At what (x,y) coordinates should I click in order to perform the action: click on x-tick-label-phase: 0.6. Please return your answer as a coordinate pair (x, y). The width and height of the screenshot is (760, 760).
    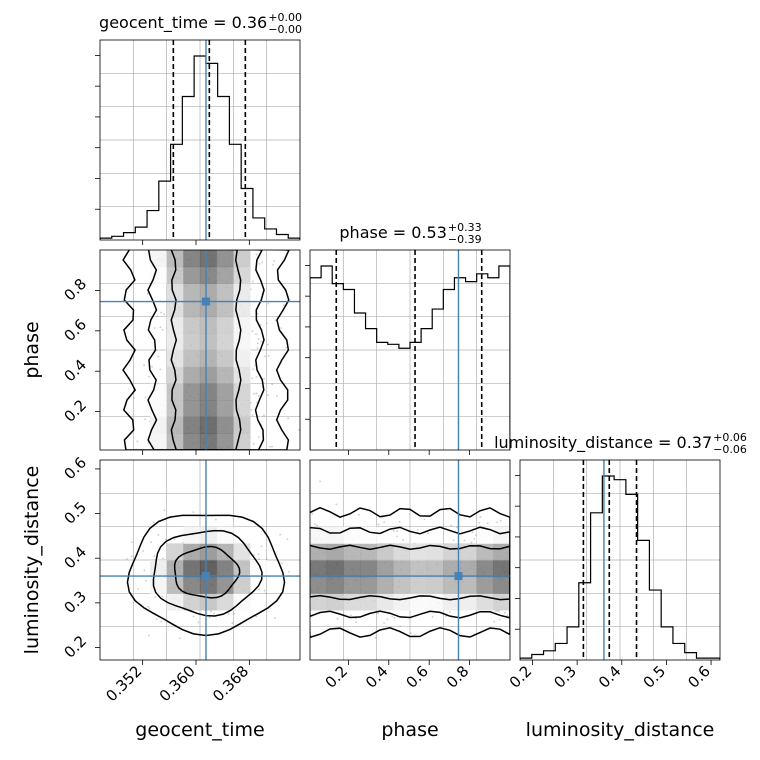
    Looking at the image, I should click on (417, 677).